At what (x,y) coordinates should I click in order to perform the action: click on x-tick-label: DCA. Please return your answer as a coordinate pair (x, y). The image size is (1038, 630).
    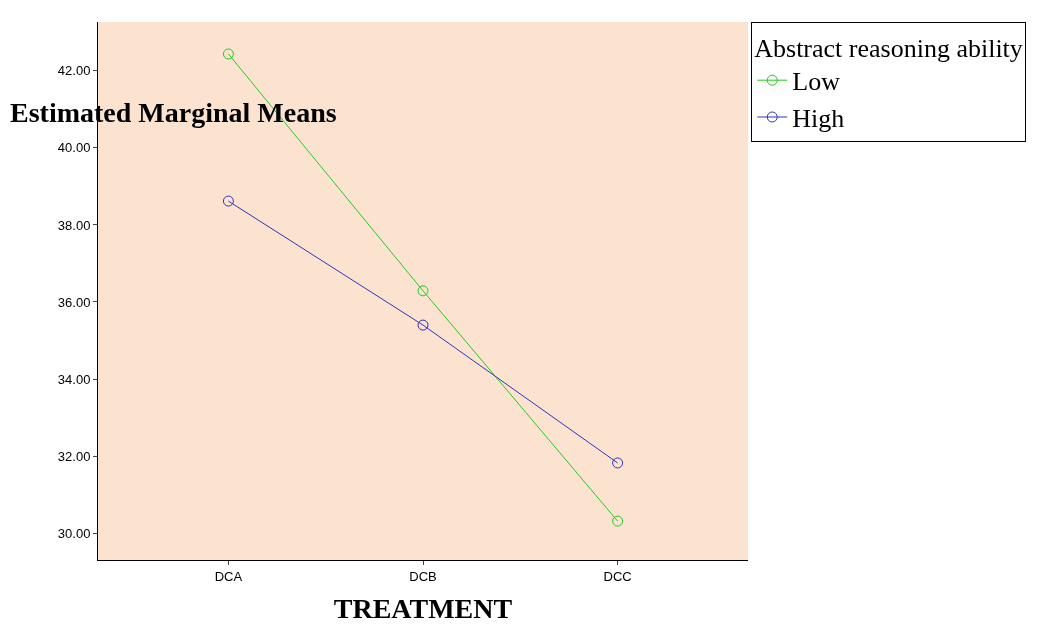
    Looking at the image, I should click on (228, 576).